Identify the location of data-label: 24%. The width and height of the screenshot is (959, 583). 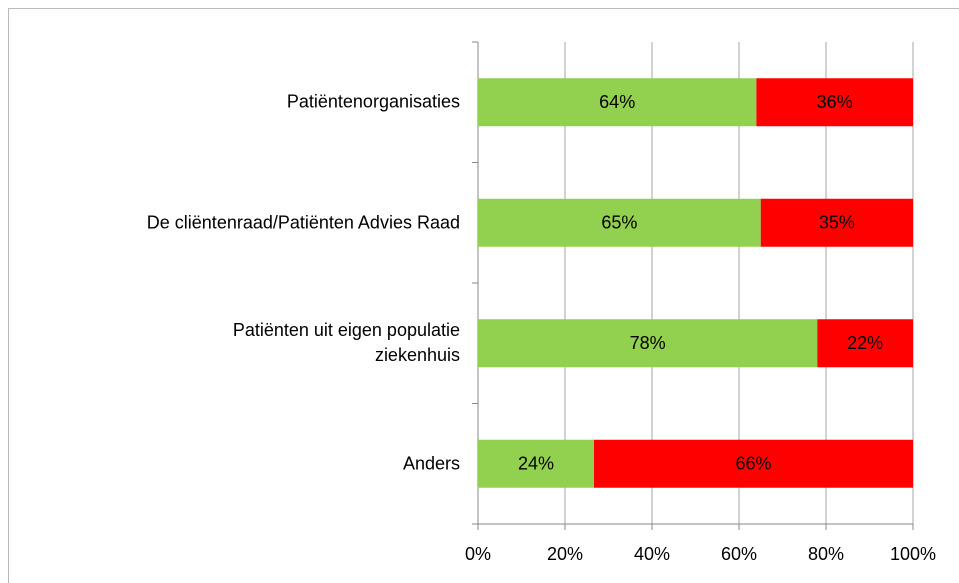
(536, 464).